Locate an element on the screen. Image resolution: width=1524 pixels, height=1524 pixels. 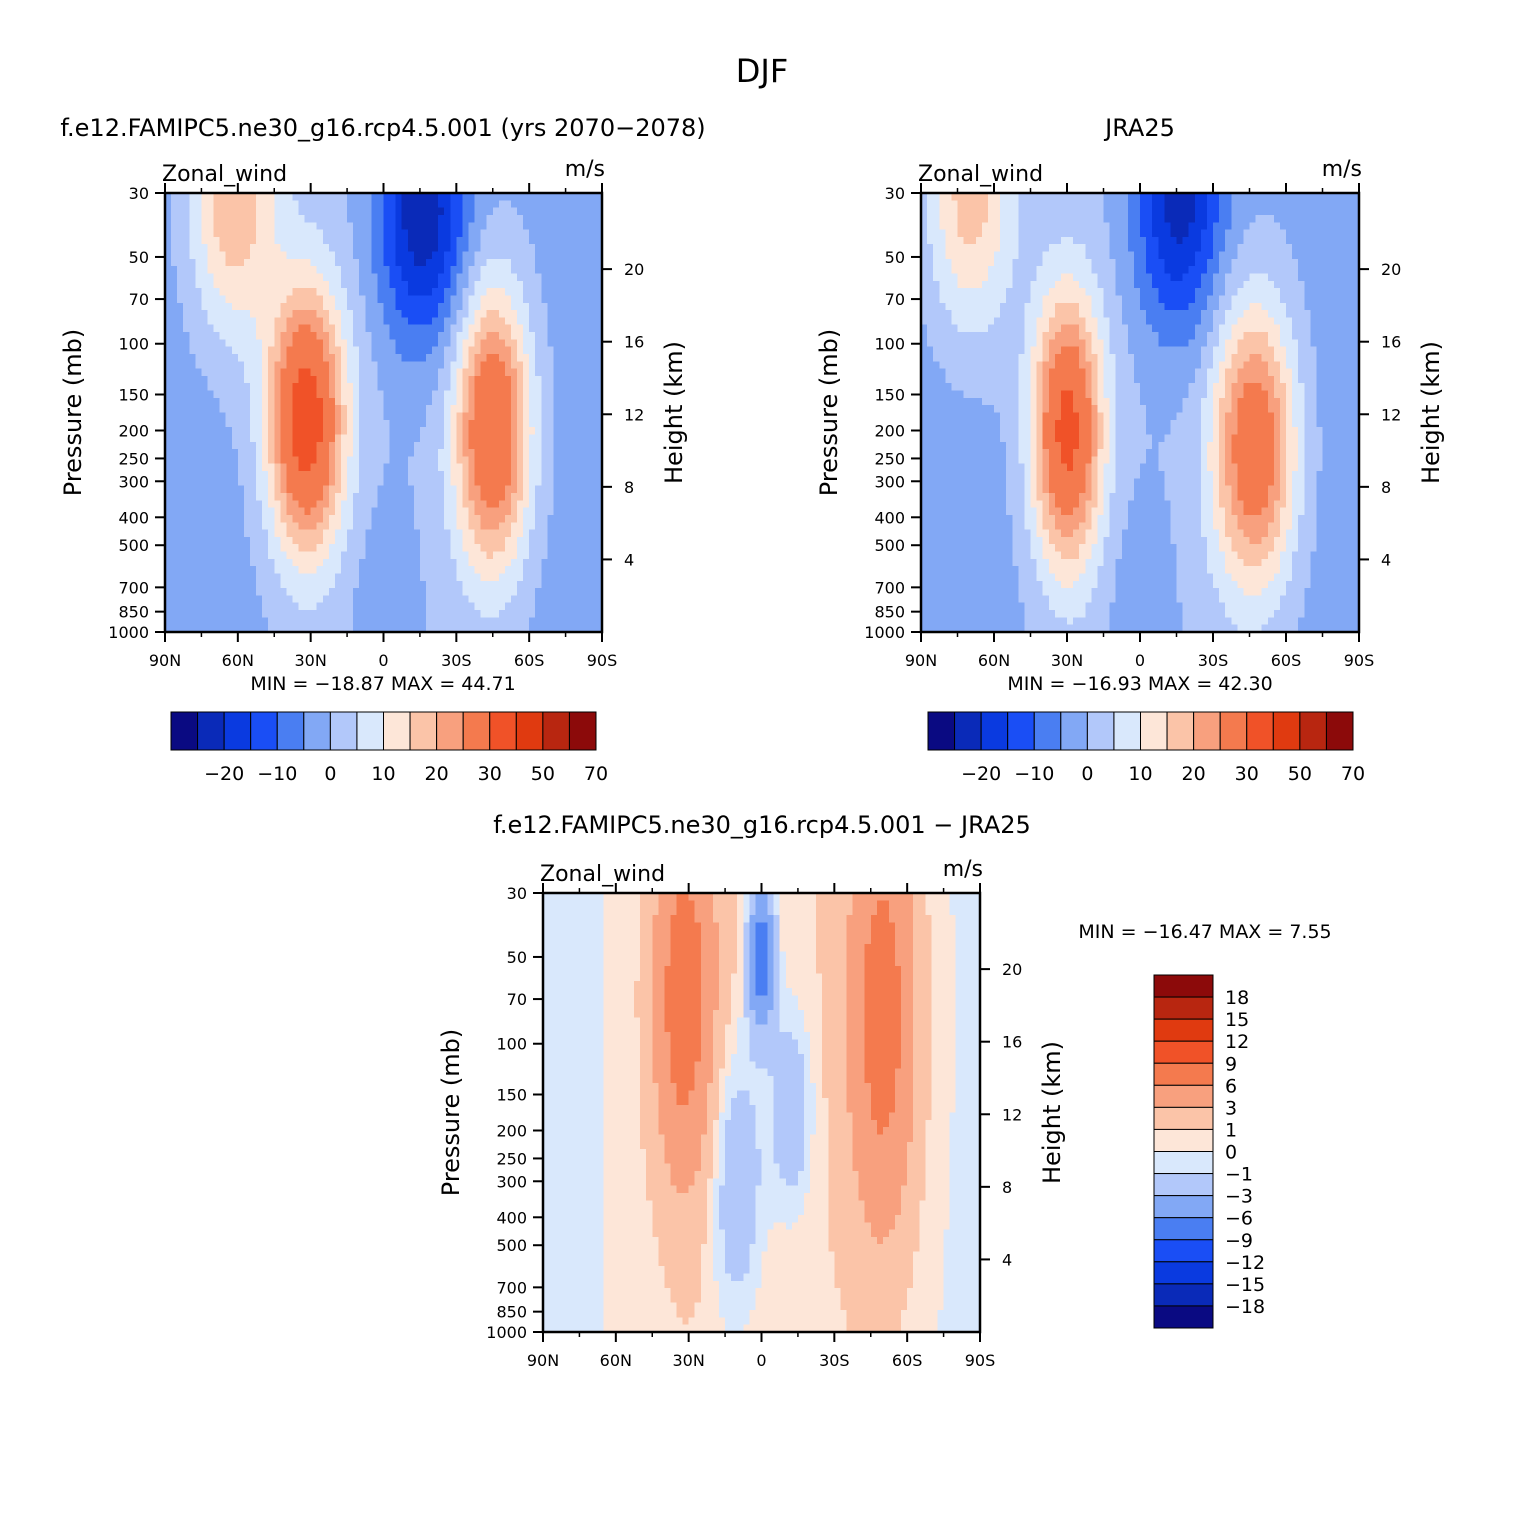
stats-label: MIN = −18.87 MAX = 44.71 is located at coordinates (382, 684).